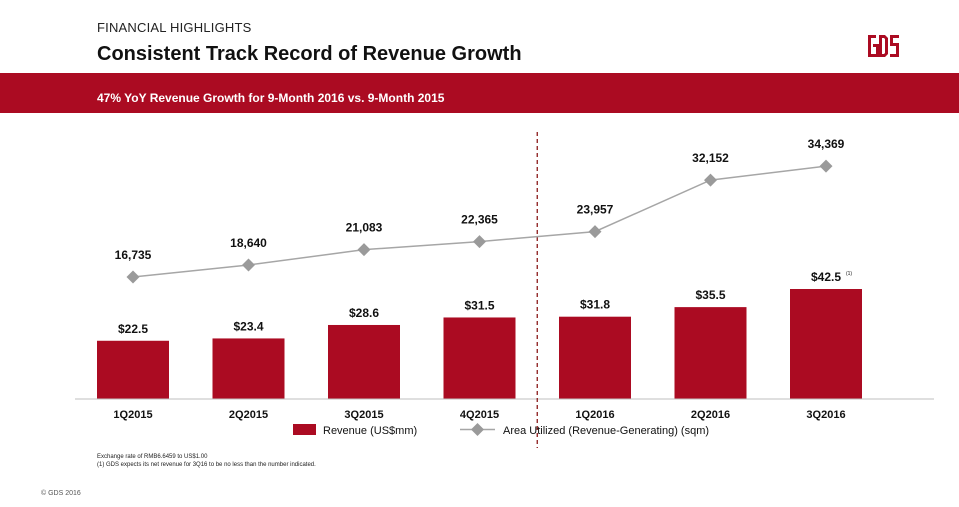 This screenshot has width=959, height=507. I want to click on x-tick-3Q2015: 3Q2015, so click(363, 415).